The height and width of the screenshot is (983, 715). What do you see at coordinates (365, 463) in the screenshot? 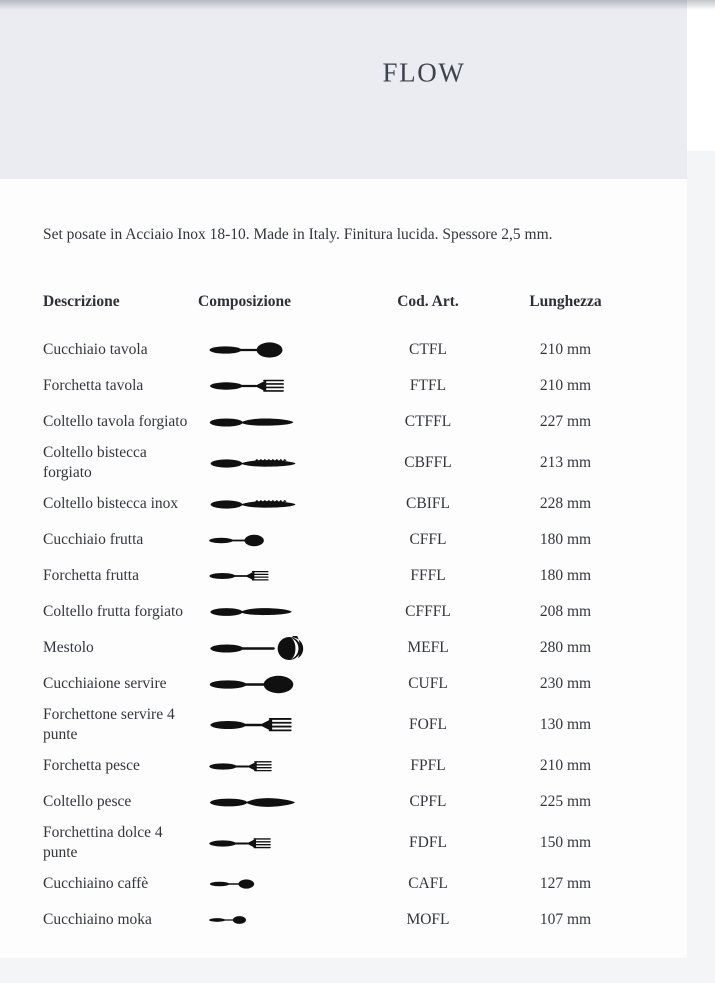
I see `table-row: Coltello bistecca forgiato CBFFL 213 mm` at bounding box center [365, 463].